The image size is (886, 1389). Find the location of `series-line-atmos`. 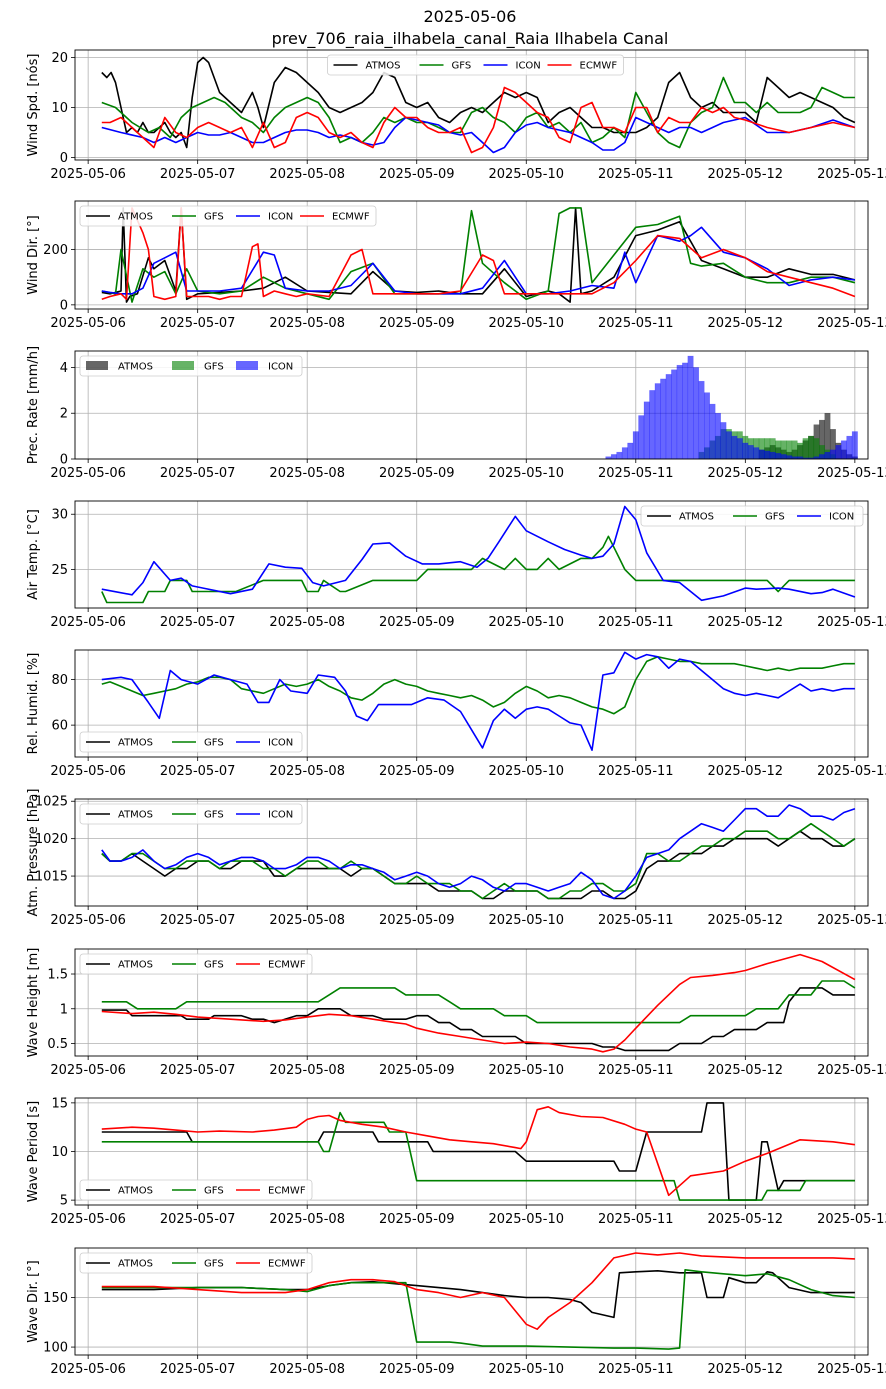

series-line-atmos is located at coordinates (478, 102).